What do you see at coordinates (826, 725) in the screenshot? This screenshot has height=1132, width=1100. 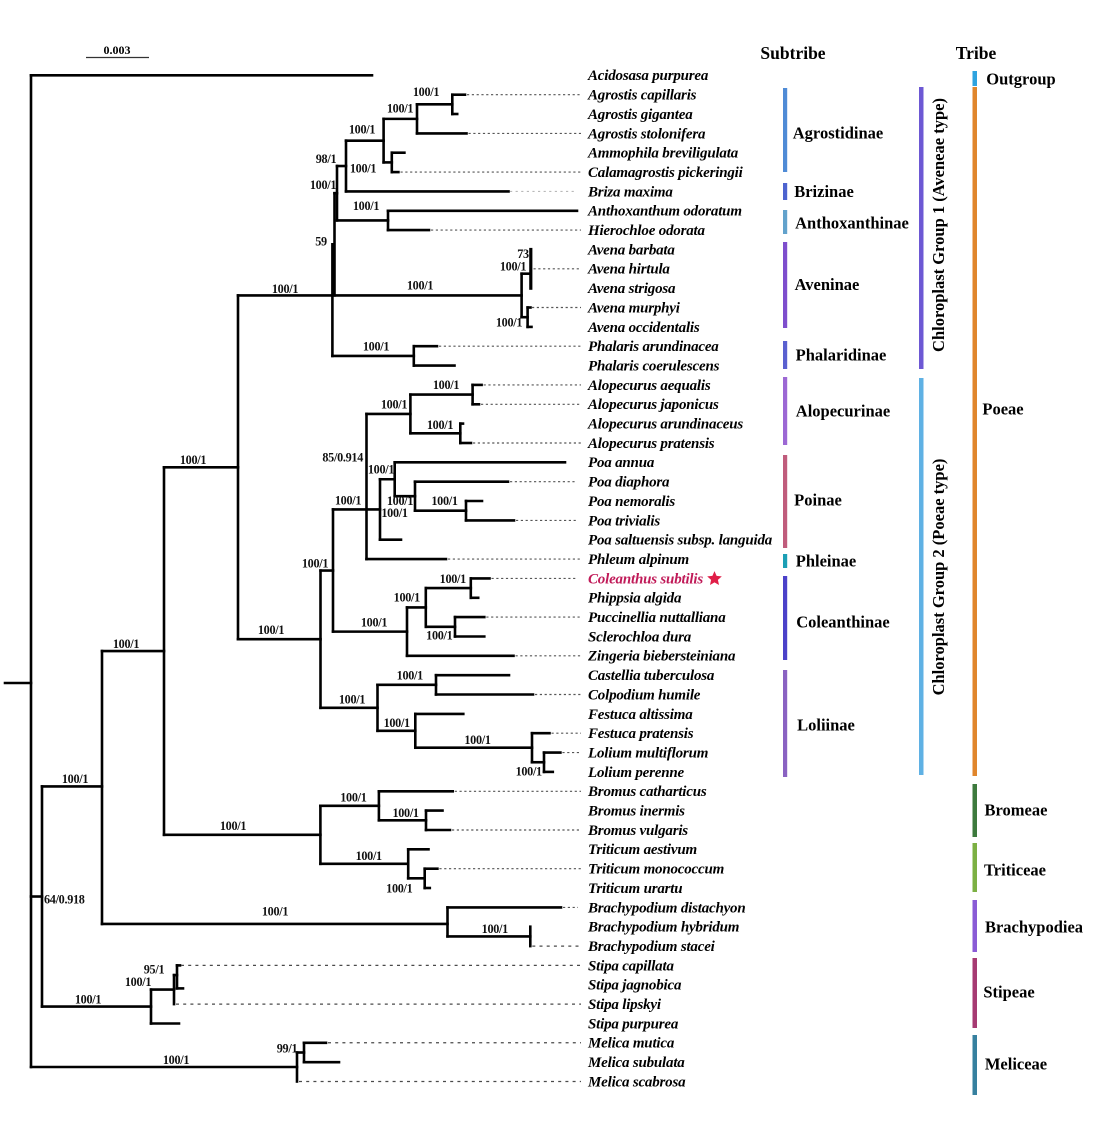 I see `svg-text: Loliinae` at bounding box center [826, 725].